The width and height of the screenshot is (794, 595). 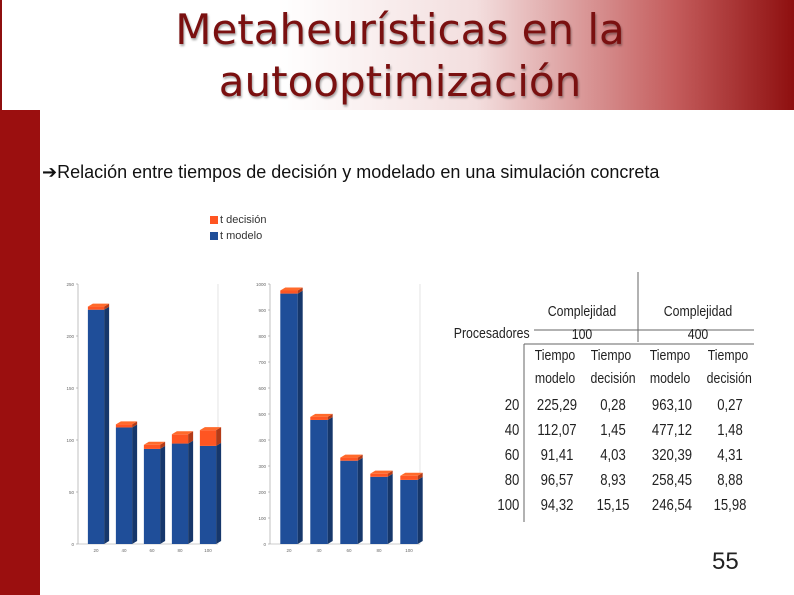 What do you see at coordinates (20, 352) in the screenshot?
I see `left-accent-bar` at bounding box center [20, 352].